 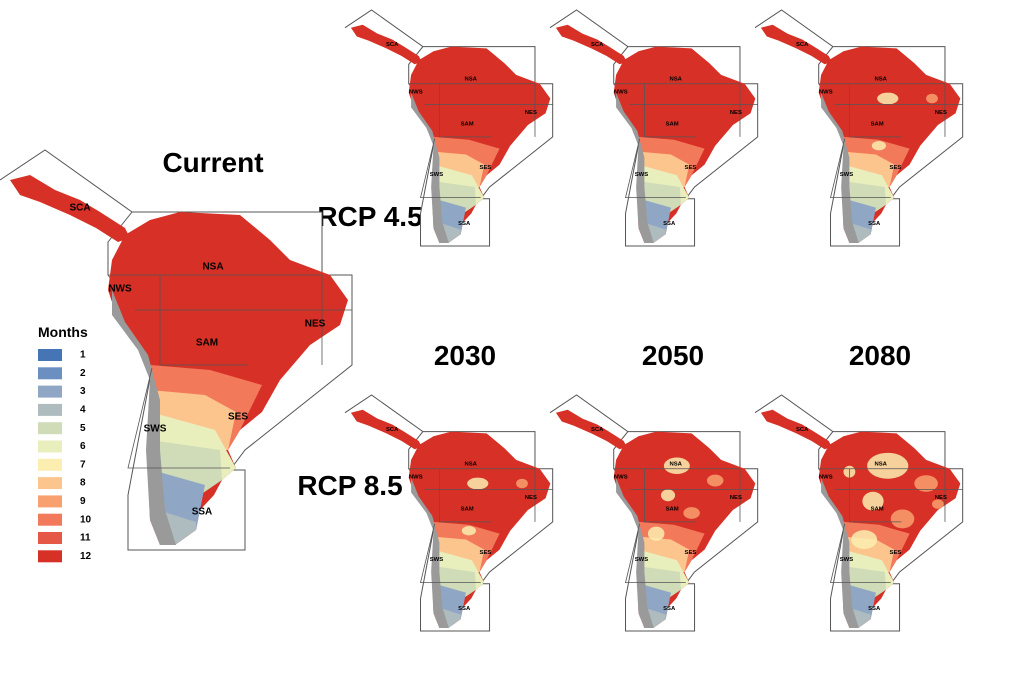 I want to click on legend-label: 12, so click(x=86, y=556).